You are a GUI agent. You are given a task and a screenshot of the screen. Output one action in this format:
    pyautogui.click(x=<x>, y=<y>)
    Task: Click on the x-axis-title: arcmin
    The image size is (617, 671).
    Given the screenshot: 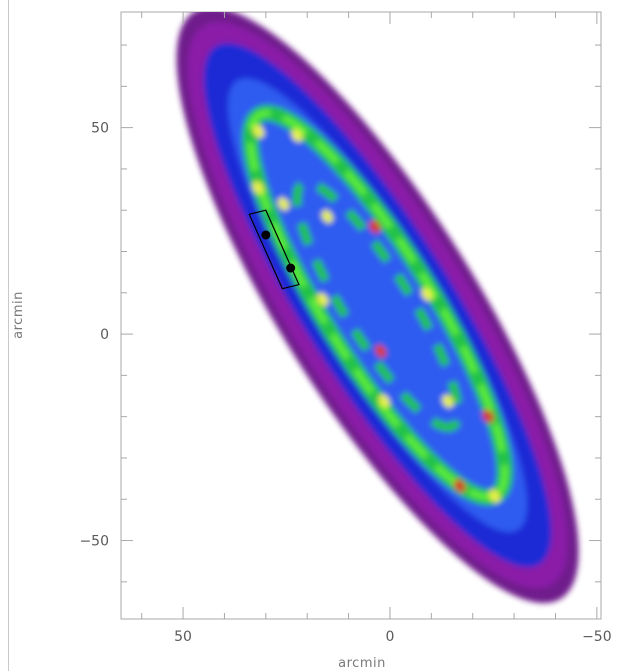 What is the action you would take?
    pyautogui.click(x=362, y=663)
    